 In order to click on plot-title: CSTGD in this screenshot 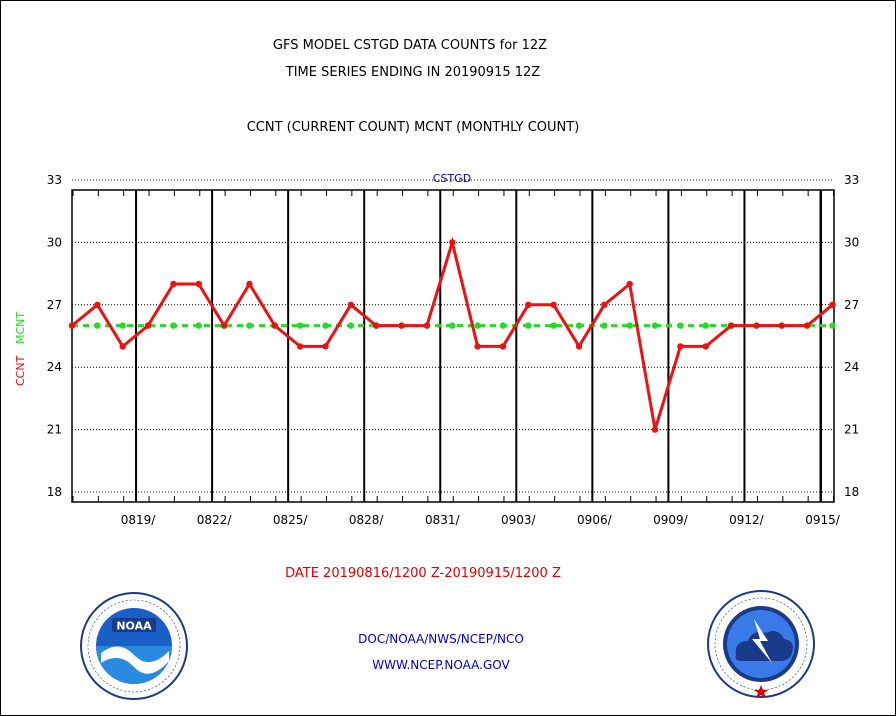, I will do `click(452, 178)`.